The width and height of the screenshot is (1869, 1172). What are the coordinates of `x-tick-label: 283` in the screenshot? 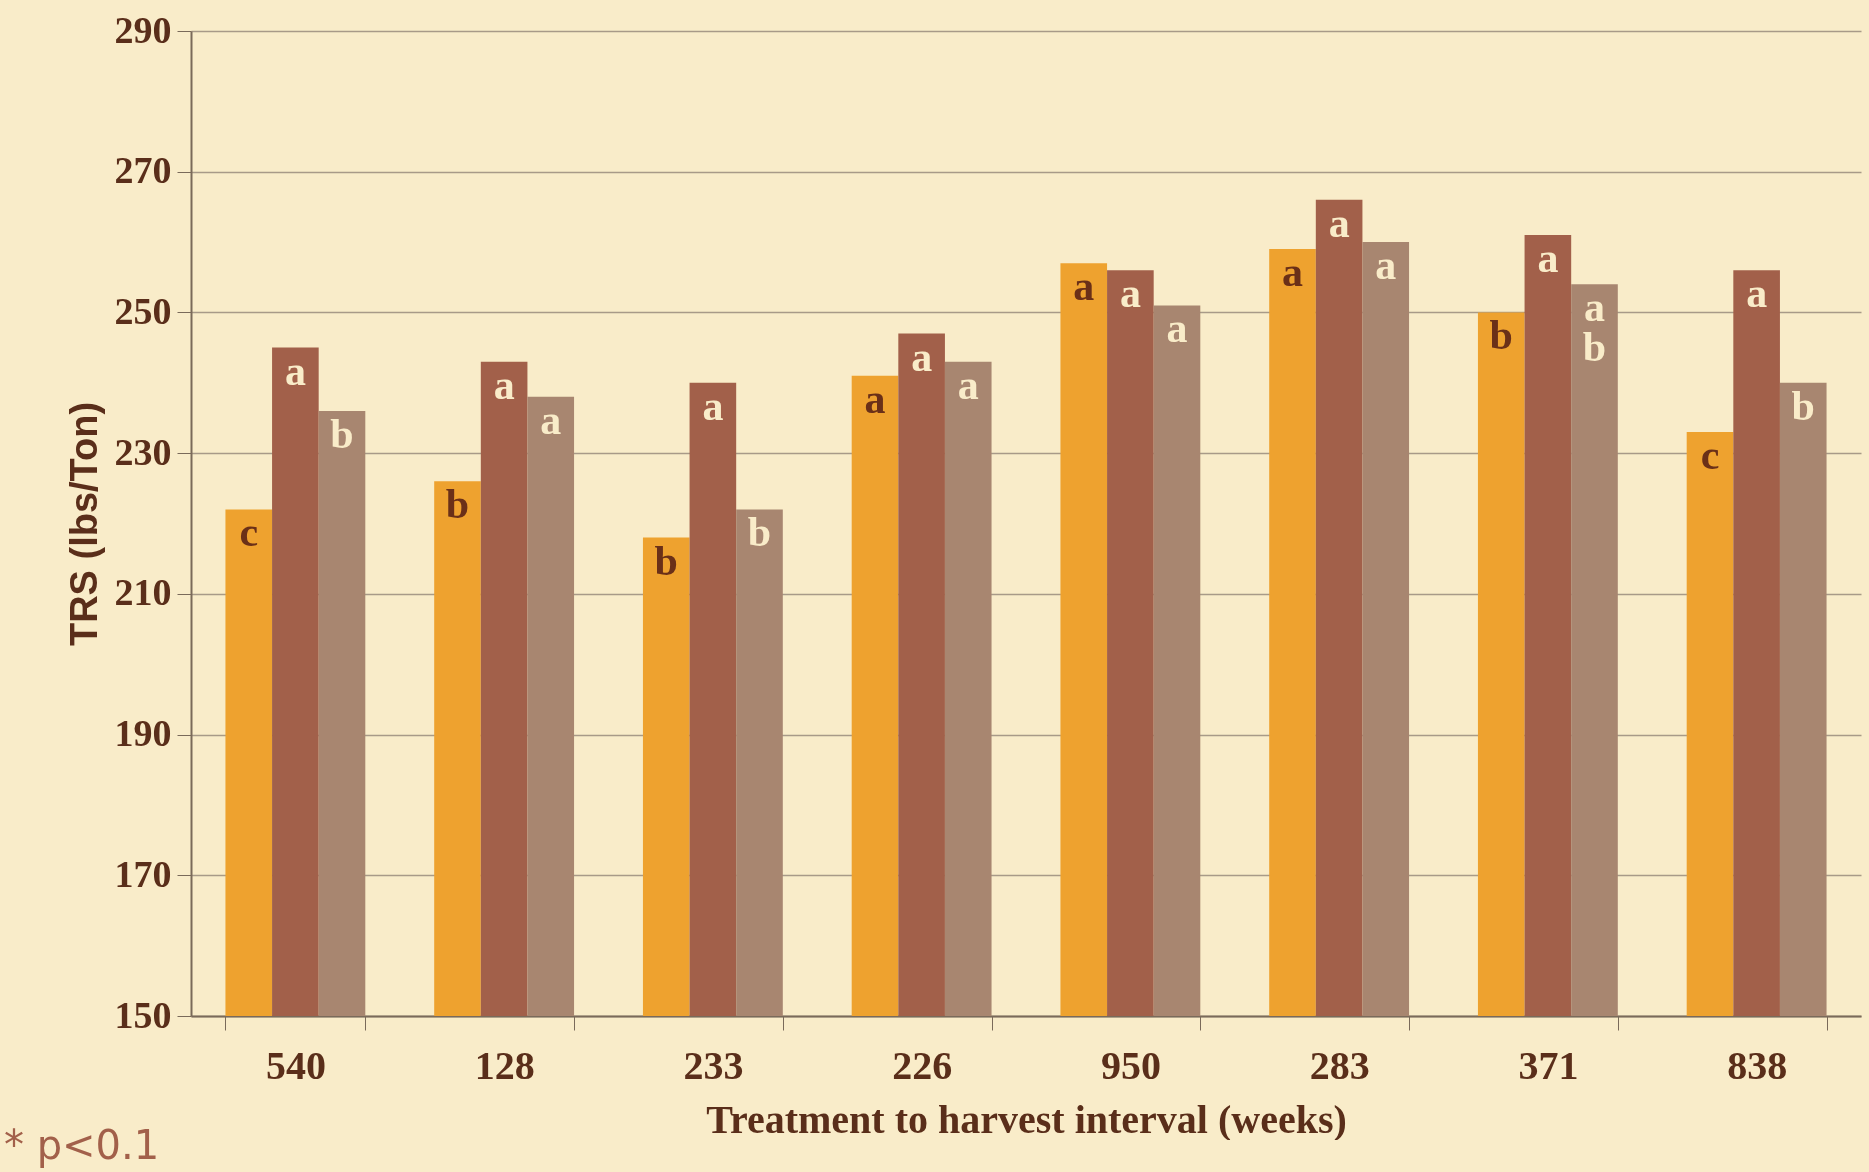 It's located at (1339, 1065).